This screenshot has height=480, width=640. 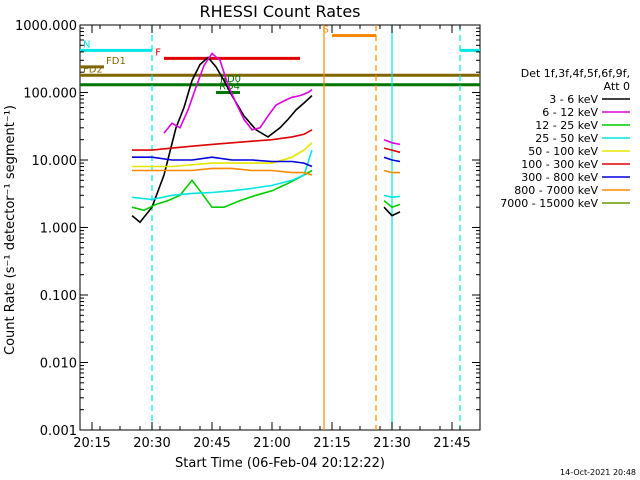 I want to click on legend-entry-label: 7000 - 15000 keV, so click(x=549, y=203).